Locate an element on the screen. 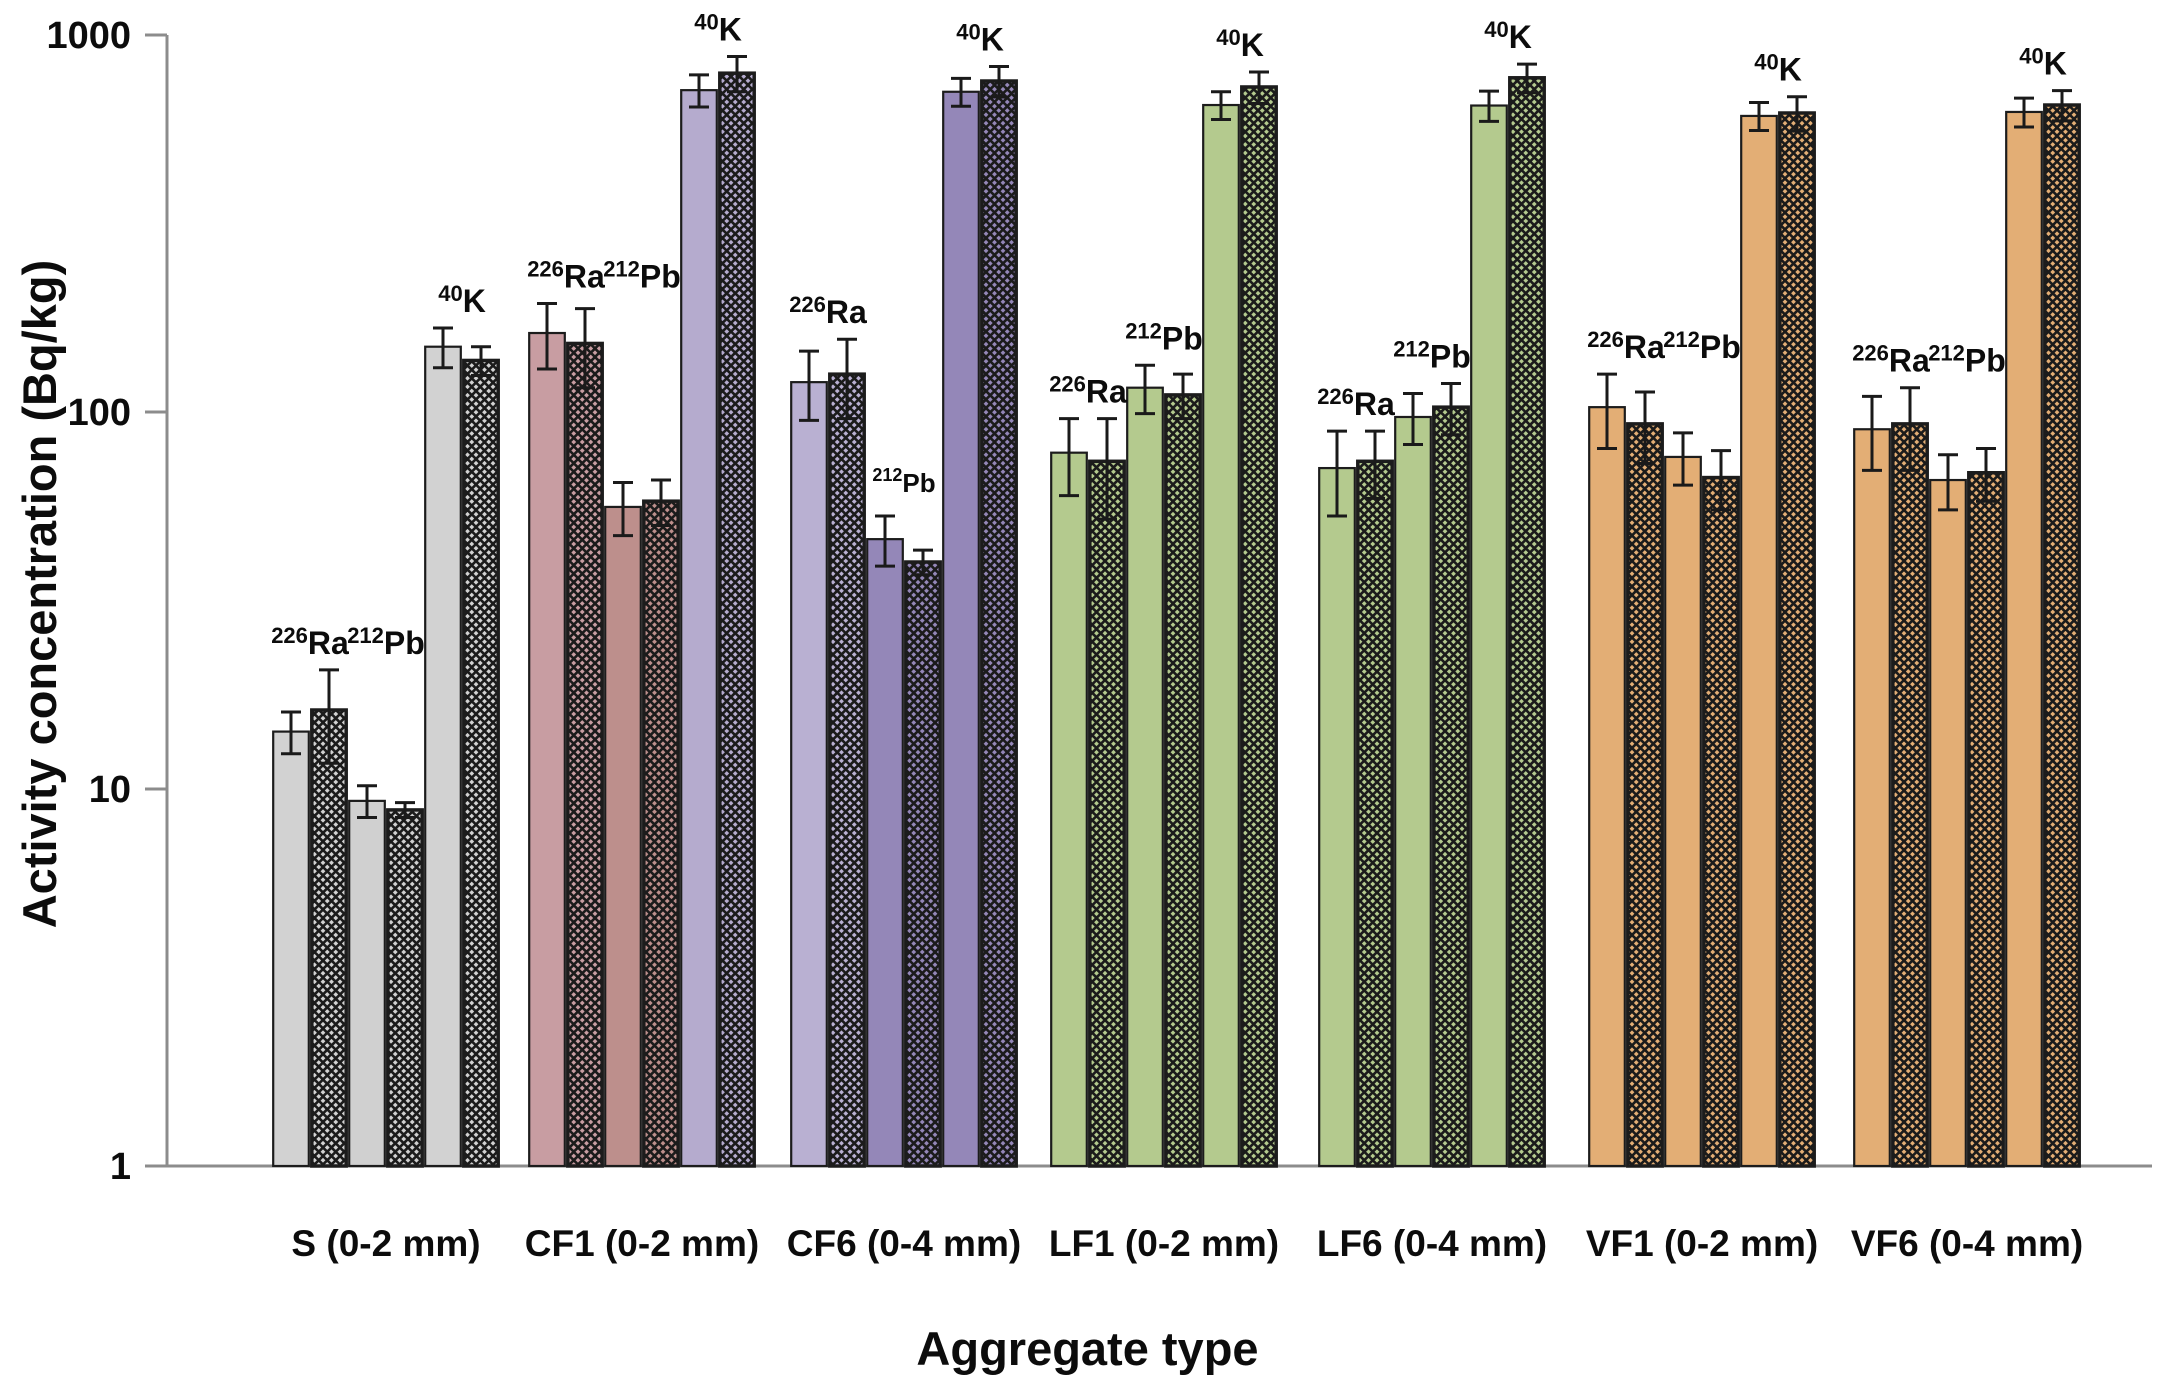 The image size is (2175, 1389). bar-CF6-226Ra-hatched is located at coordinates (847, 770).